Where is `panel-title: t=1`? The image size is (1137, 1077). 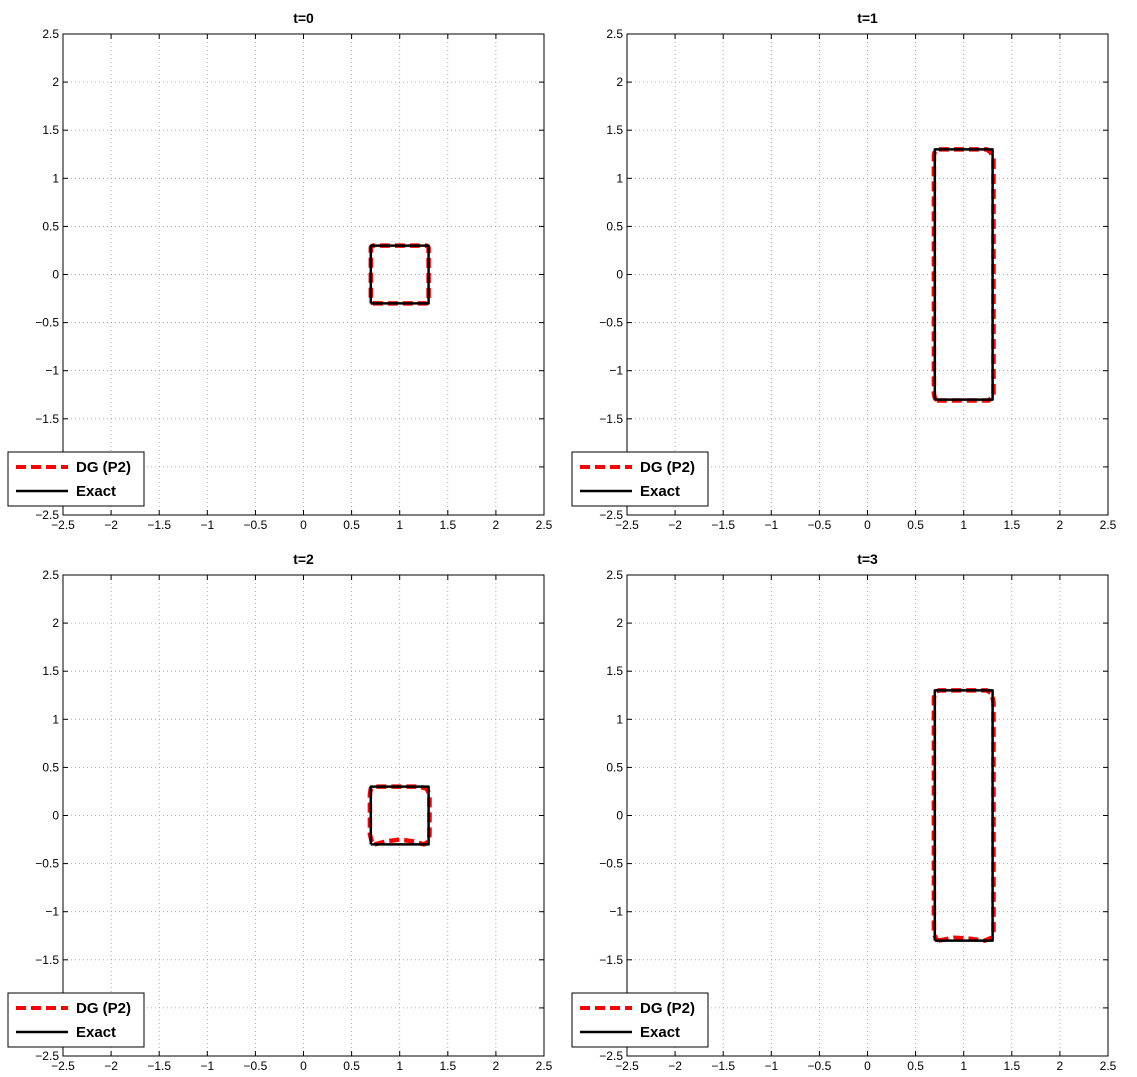 panel-title: t=1 is located at coordinates (867, 18).